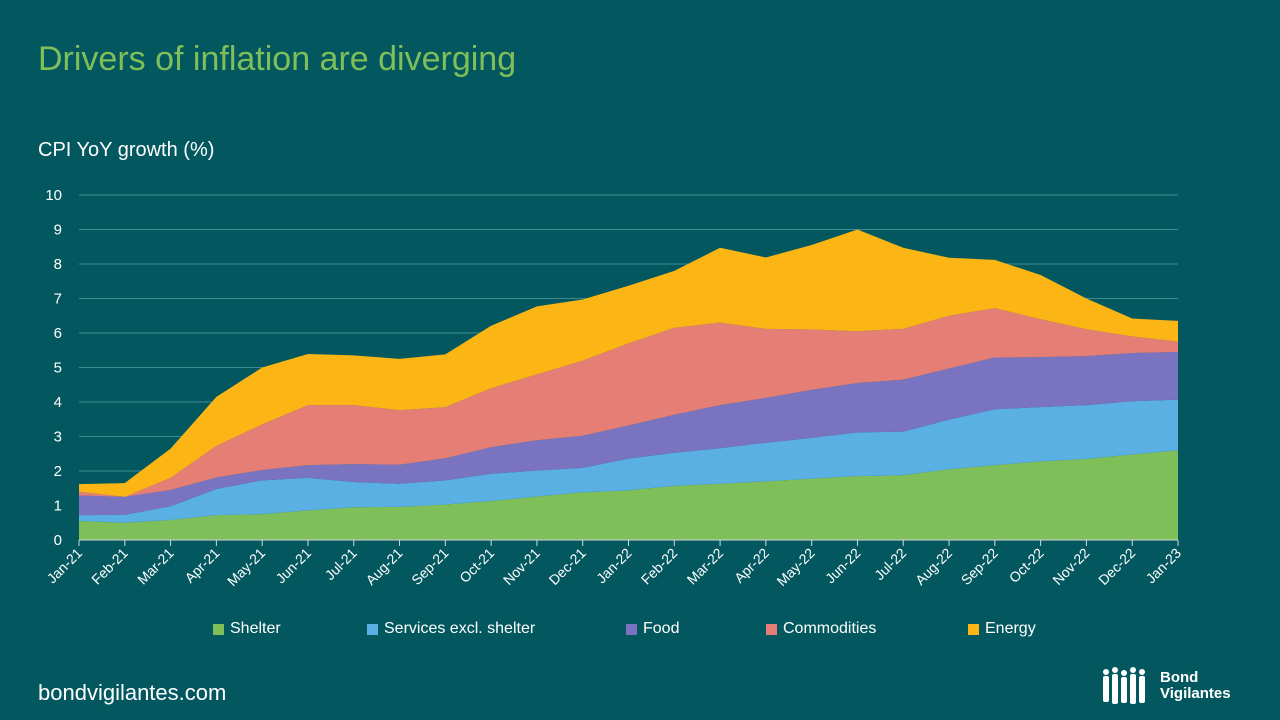  Describe the element at coordinates (58, 402) in the screenshot. I see `y-tick-label: 4` at that location.